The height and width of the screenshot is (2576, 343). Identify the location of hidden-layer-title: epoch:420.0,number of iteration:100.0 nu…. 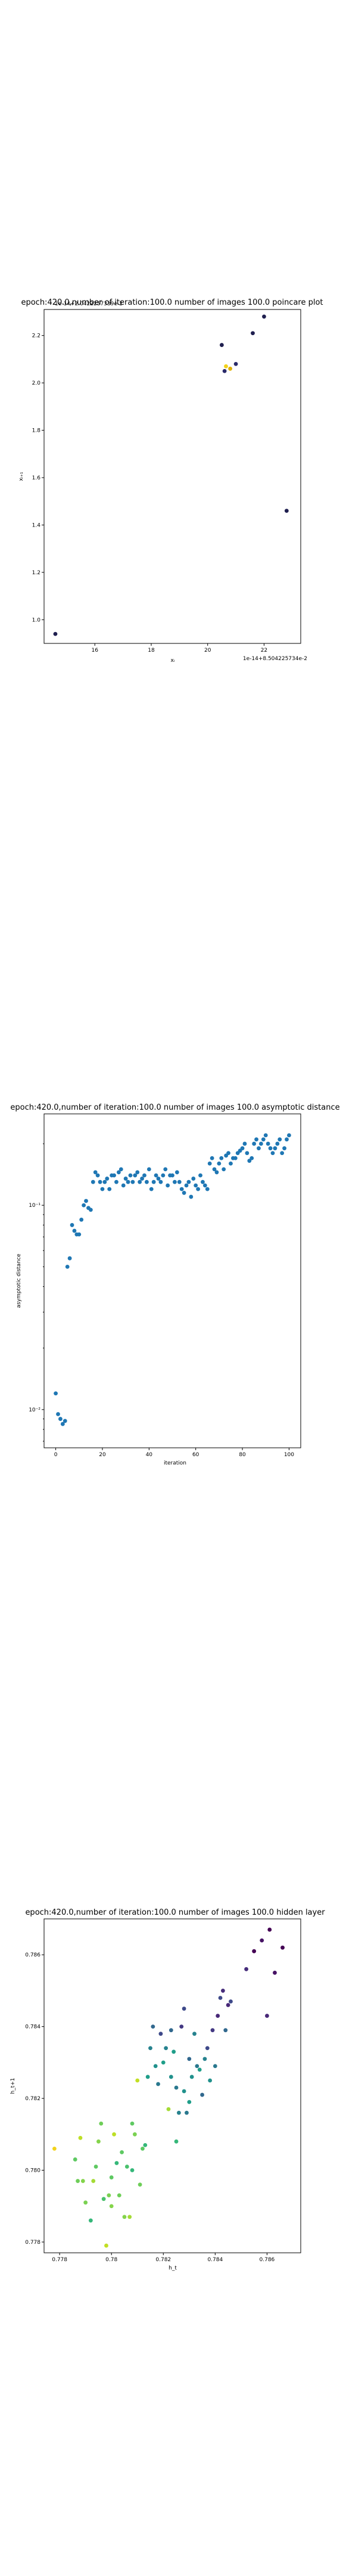
(175, 1913).